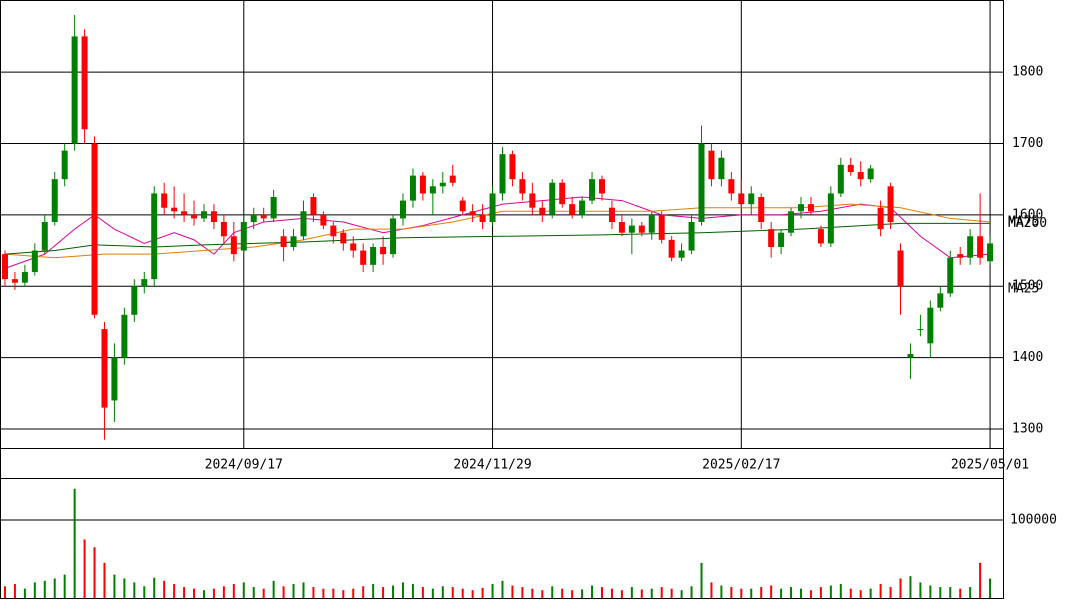 This screenshot has width=1065, height=600. I want to click on legend-label: MA25, so click(1023, 289).